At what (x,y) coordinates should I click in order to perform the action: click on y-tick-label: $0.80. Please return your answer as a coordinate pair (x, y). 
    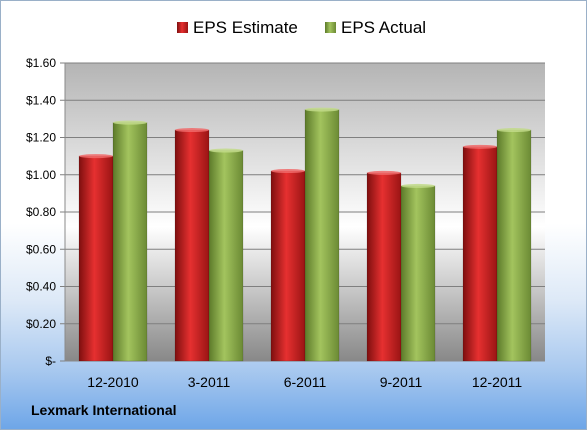
    Looking at the image, I should click on (41, 212).